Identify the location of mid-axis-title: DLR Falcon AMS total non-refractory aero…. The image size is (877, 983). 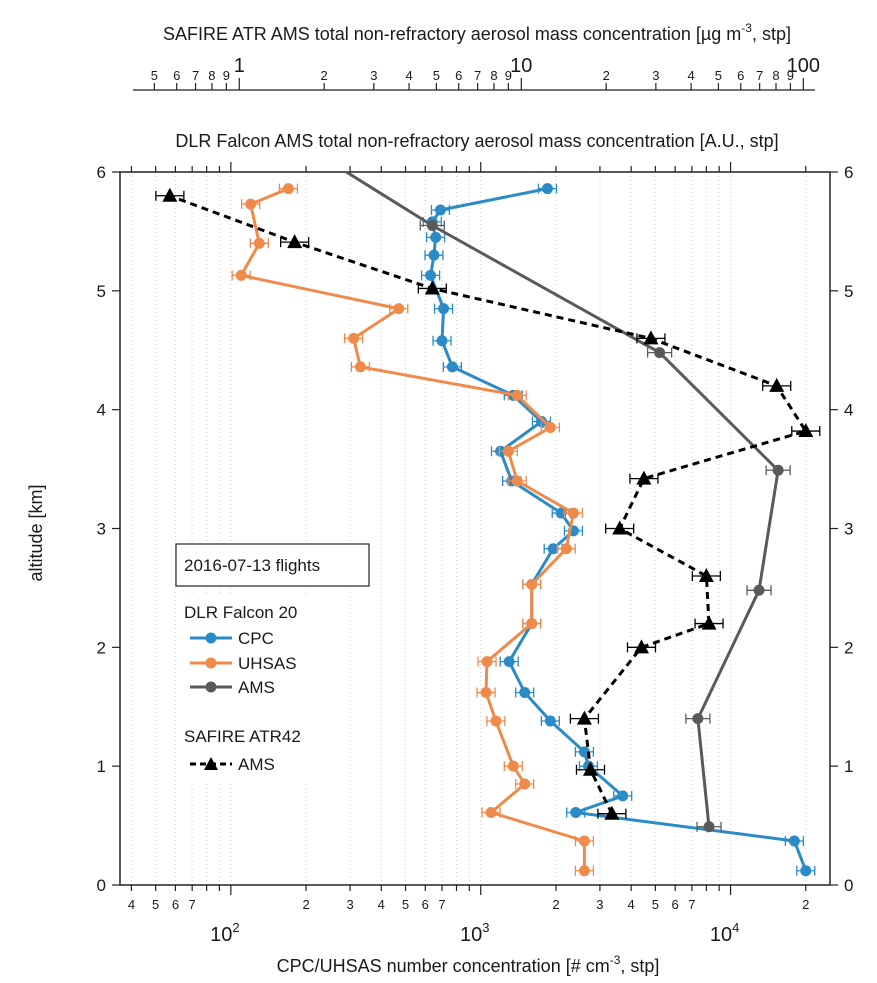
(476, 141).